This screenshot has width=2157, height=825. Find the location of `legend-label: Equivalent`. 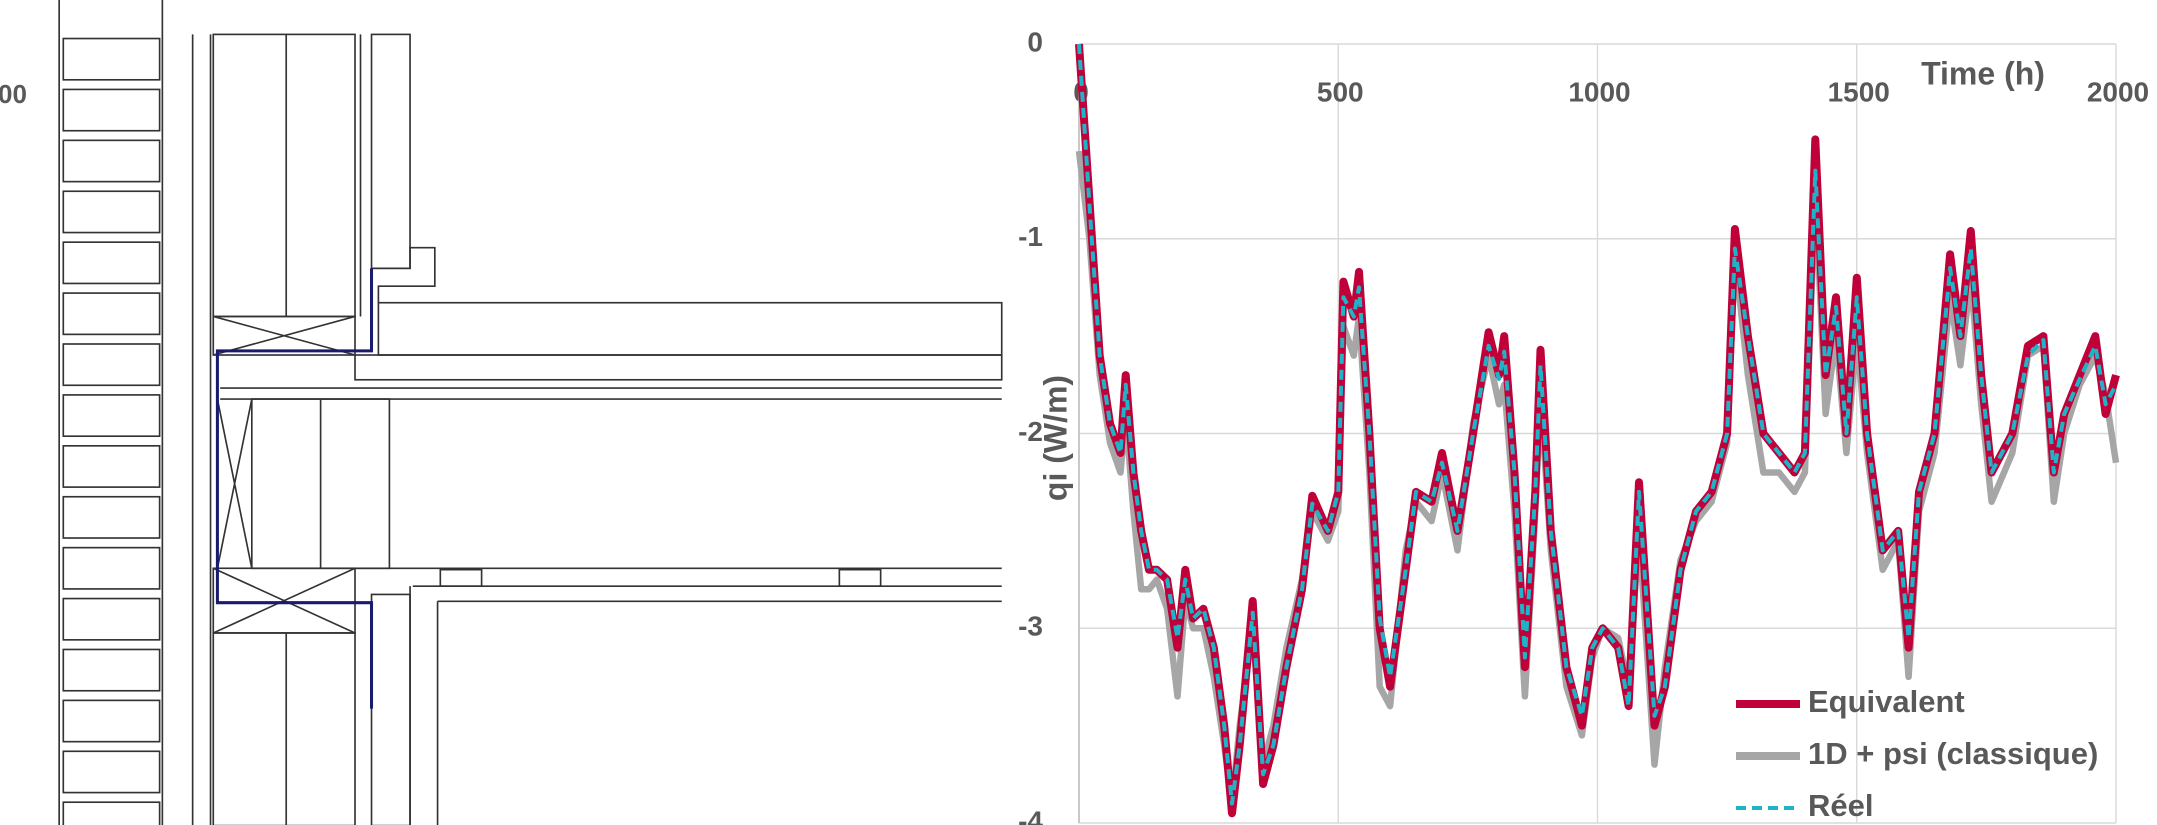

legend-label: Equivalent is located at coordinates (1886, 701).